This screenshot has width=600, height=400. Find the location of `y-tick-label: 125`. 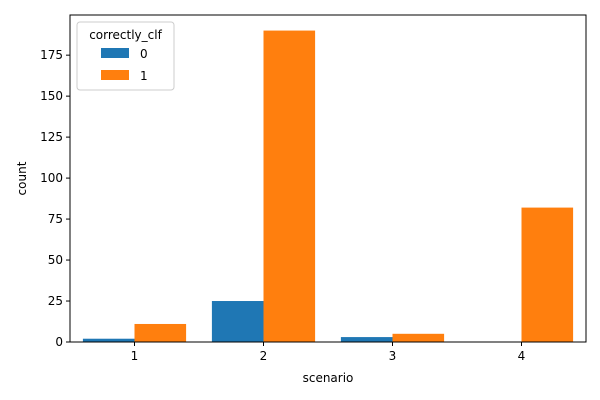

y-tick-label: 125 is located at coordinates (51, 137).